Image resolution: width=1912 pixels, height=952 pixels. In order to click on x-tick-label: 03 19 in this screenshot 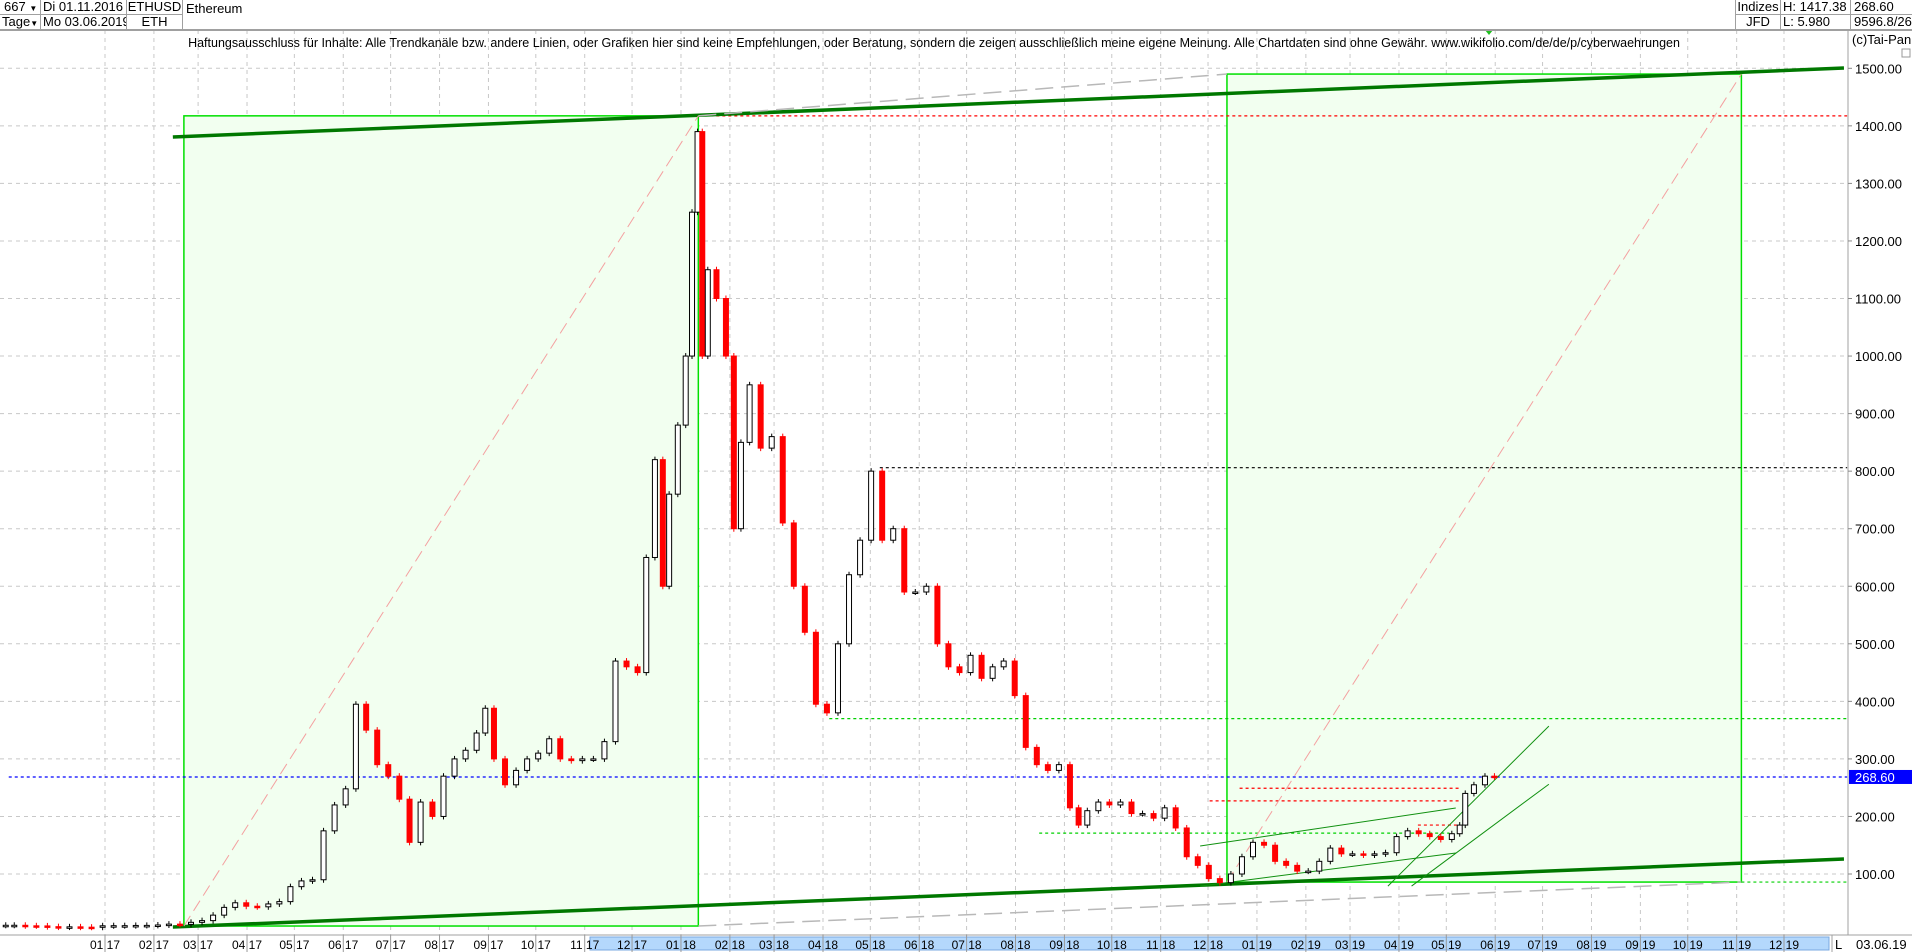, I will do `click(1350, 945)`.